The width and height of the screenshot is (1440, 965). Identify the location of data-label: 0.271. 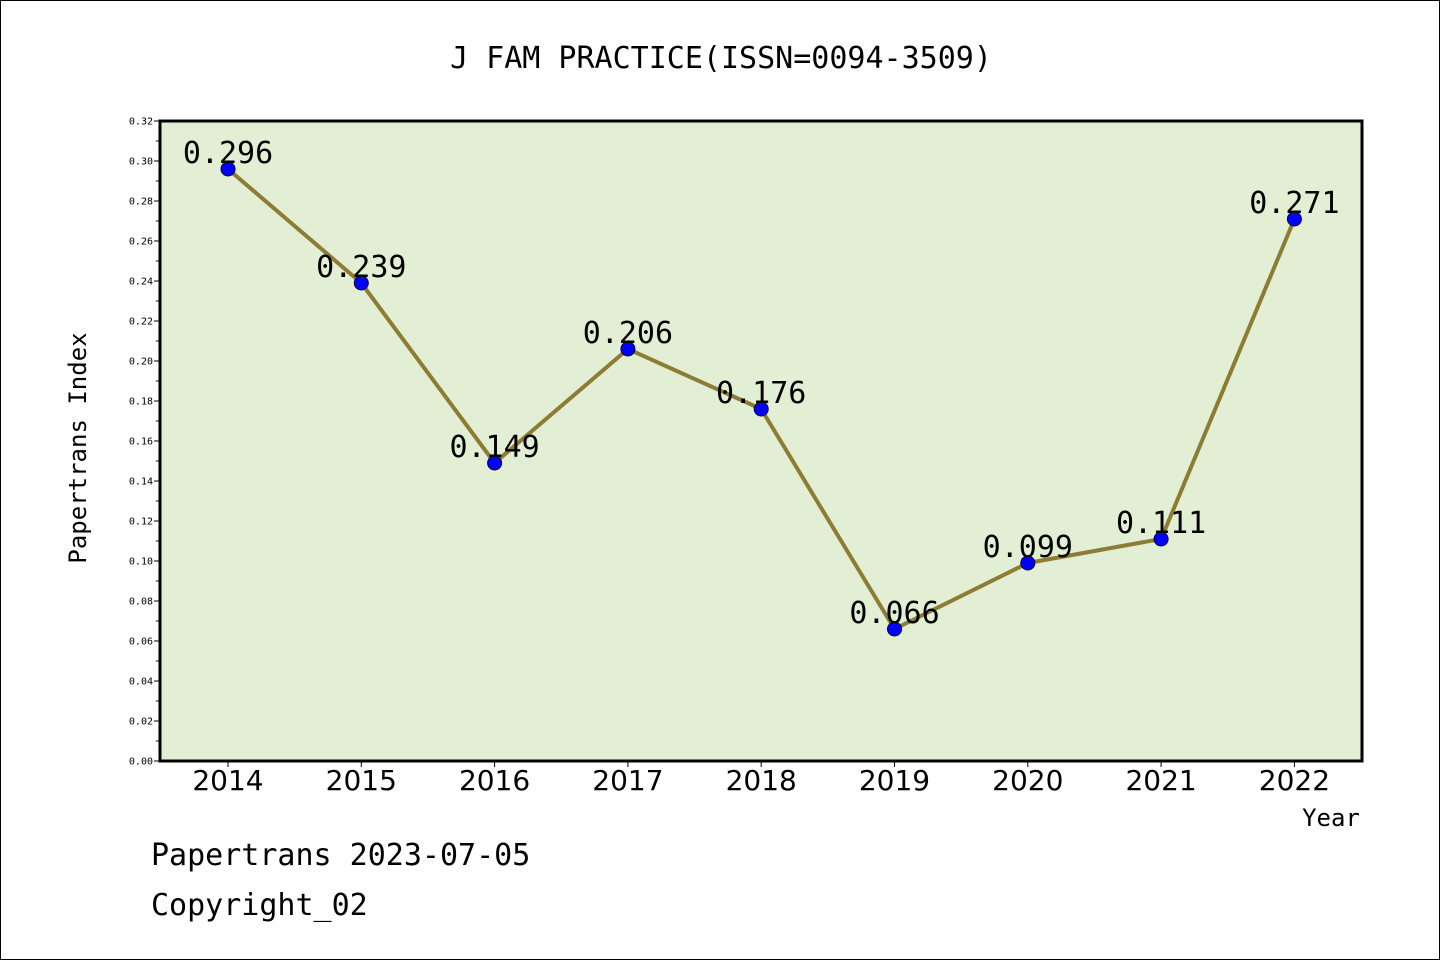
(1294, 203).